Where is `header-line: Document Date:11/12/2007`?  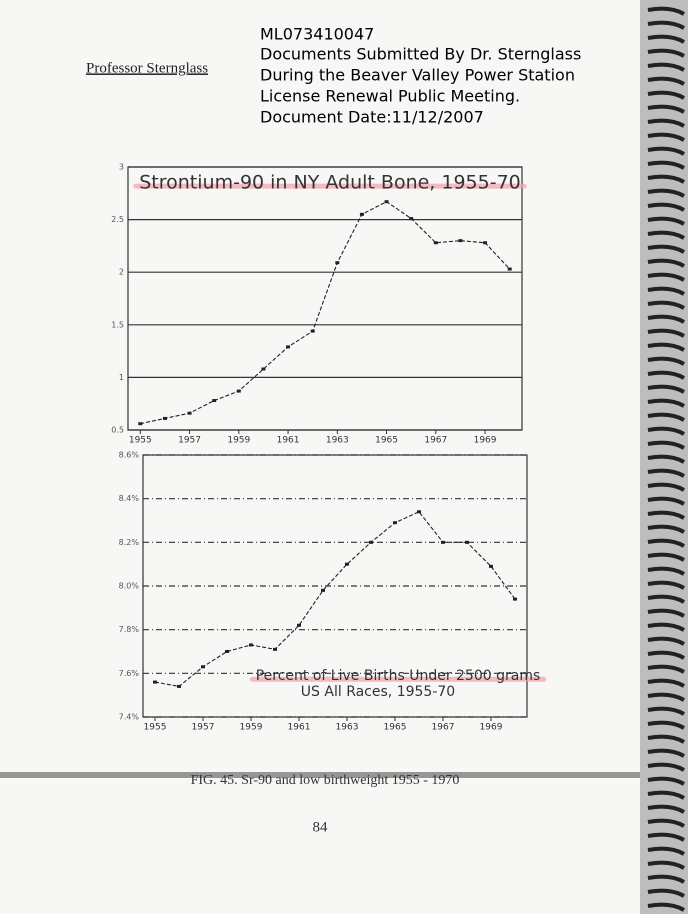 header-line: Document Date:11/12/2007 is located at coordinates (372, 117).